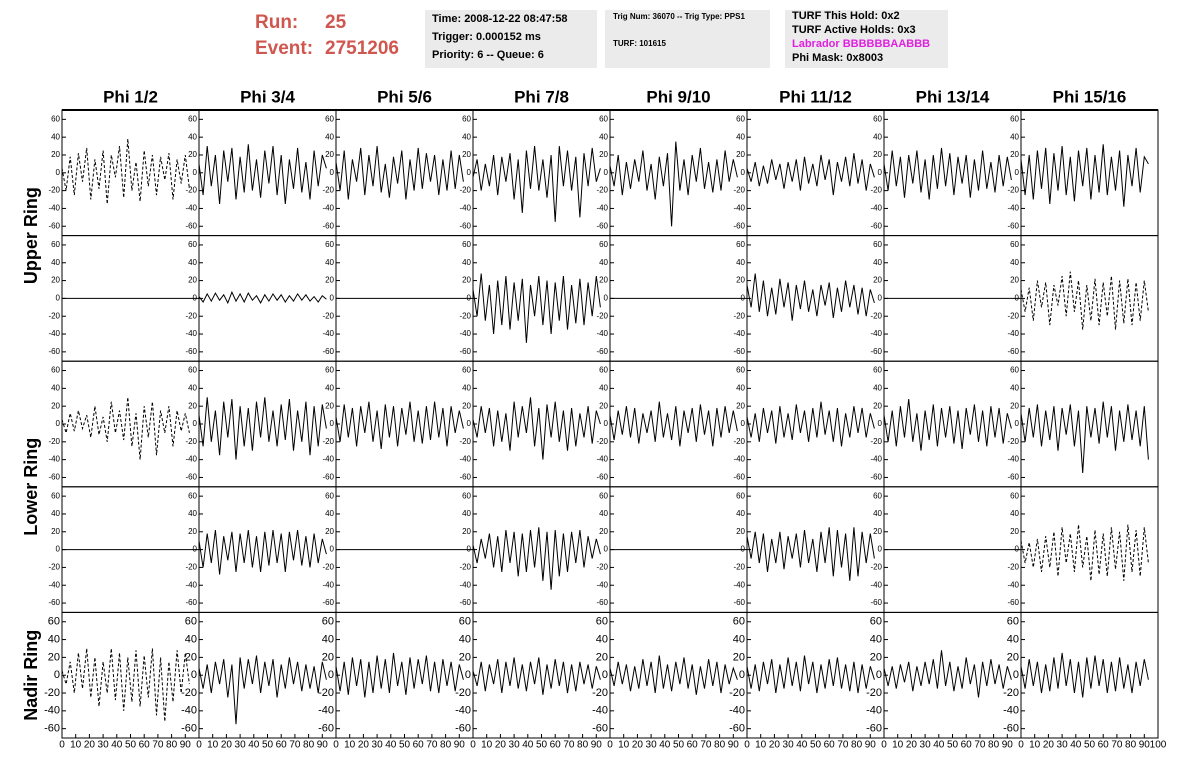  What do you see at coordinates (488, 55) in the screenshot?
I see `priority: Priority: 6 -- Queue: 6` at bounding box center [488, 55].